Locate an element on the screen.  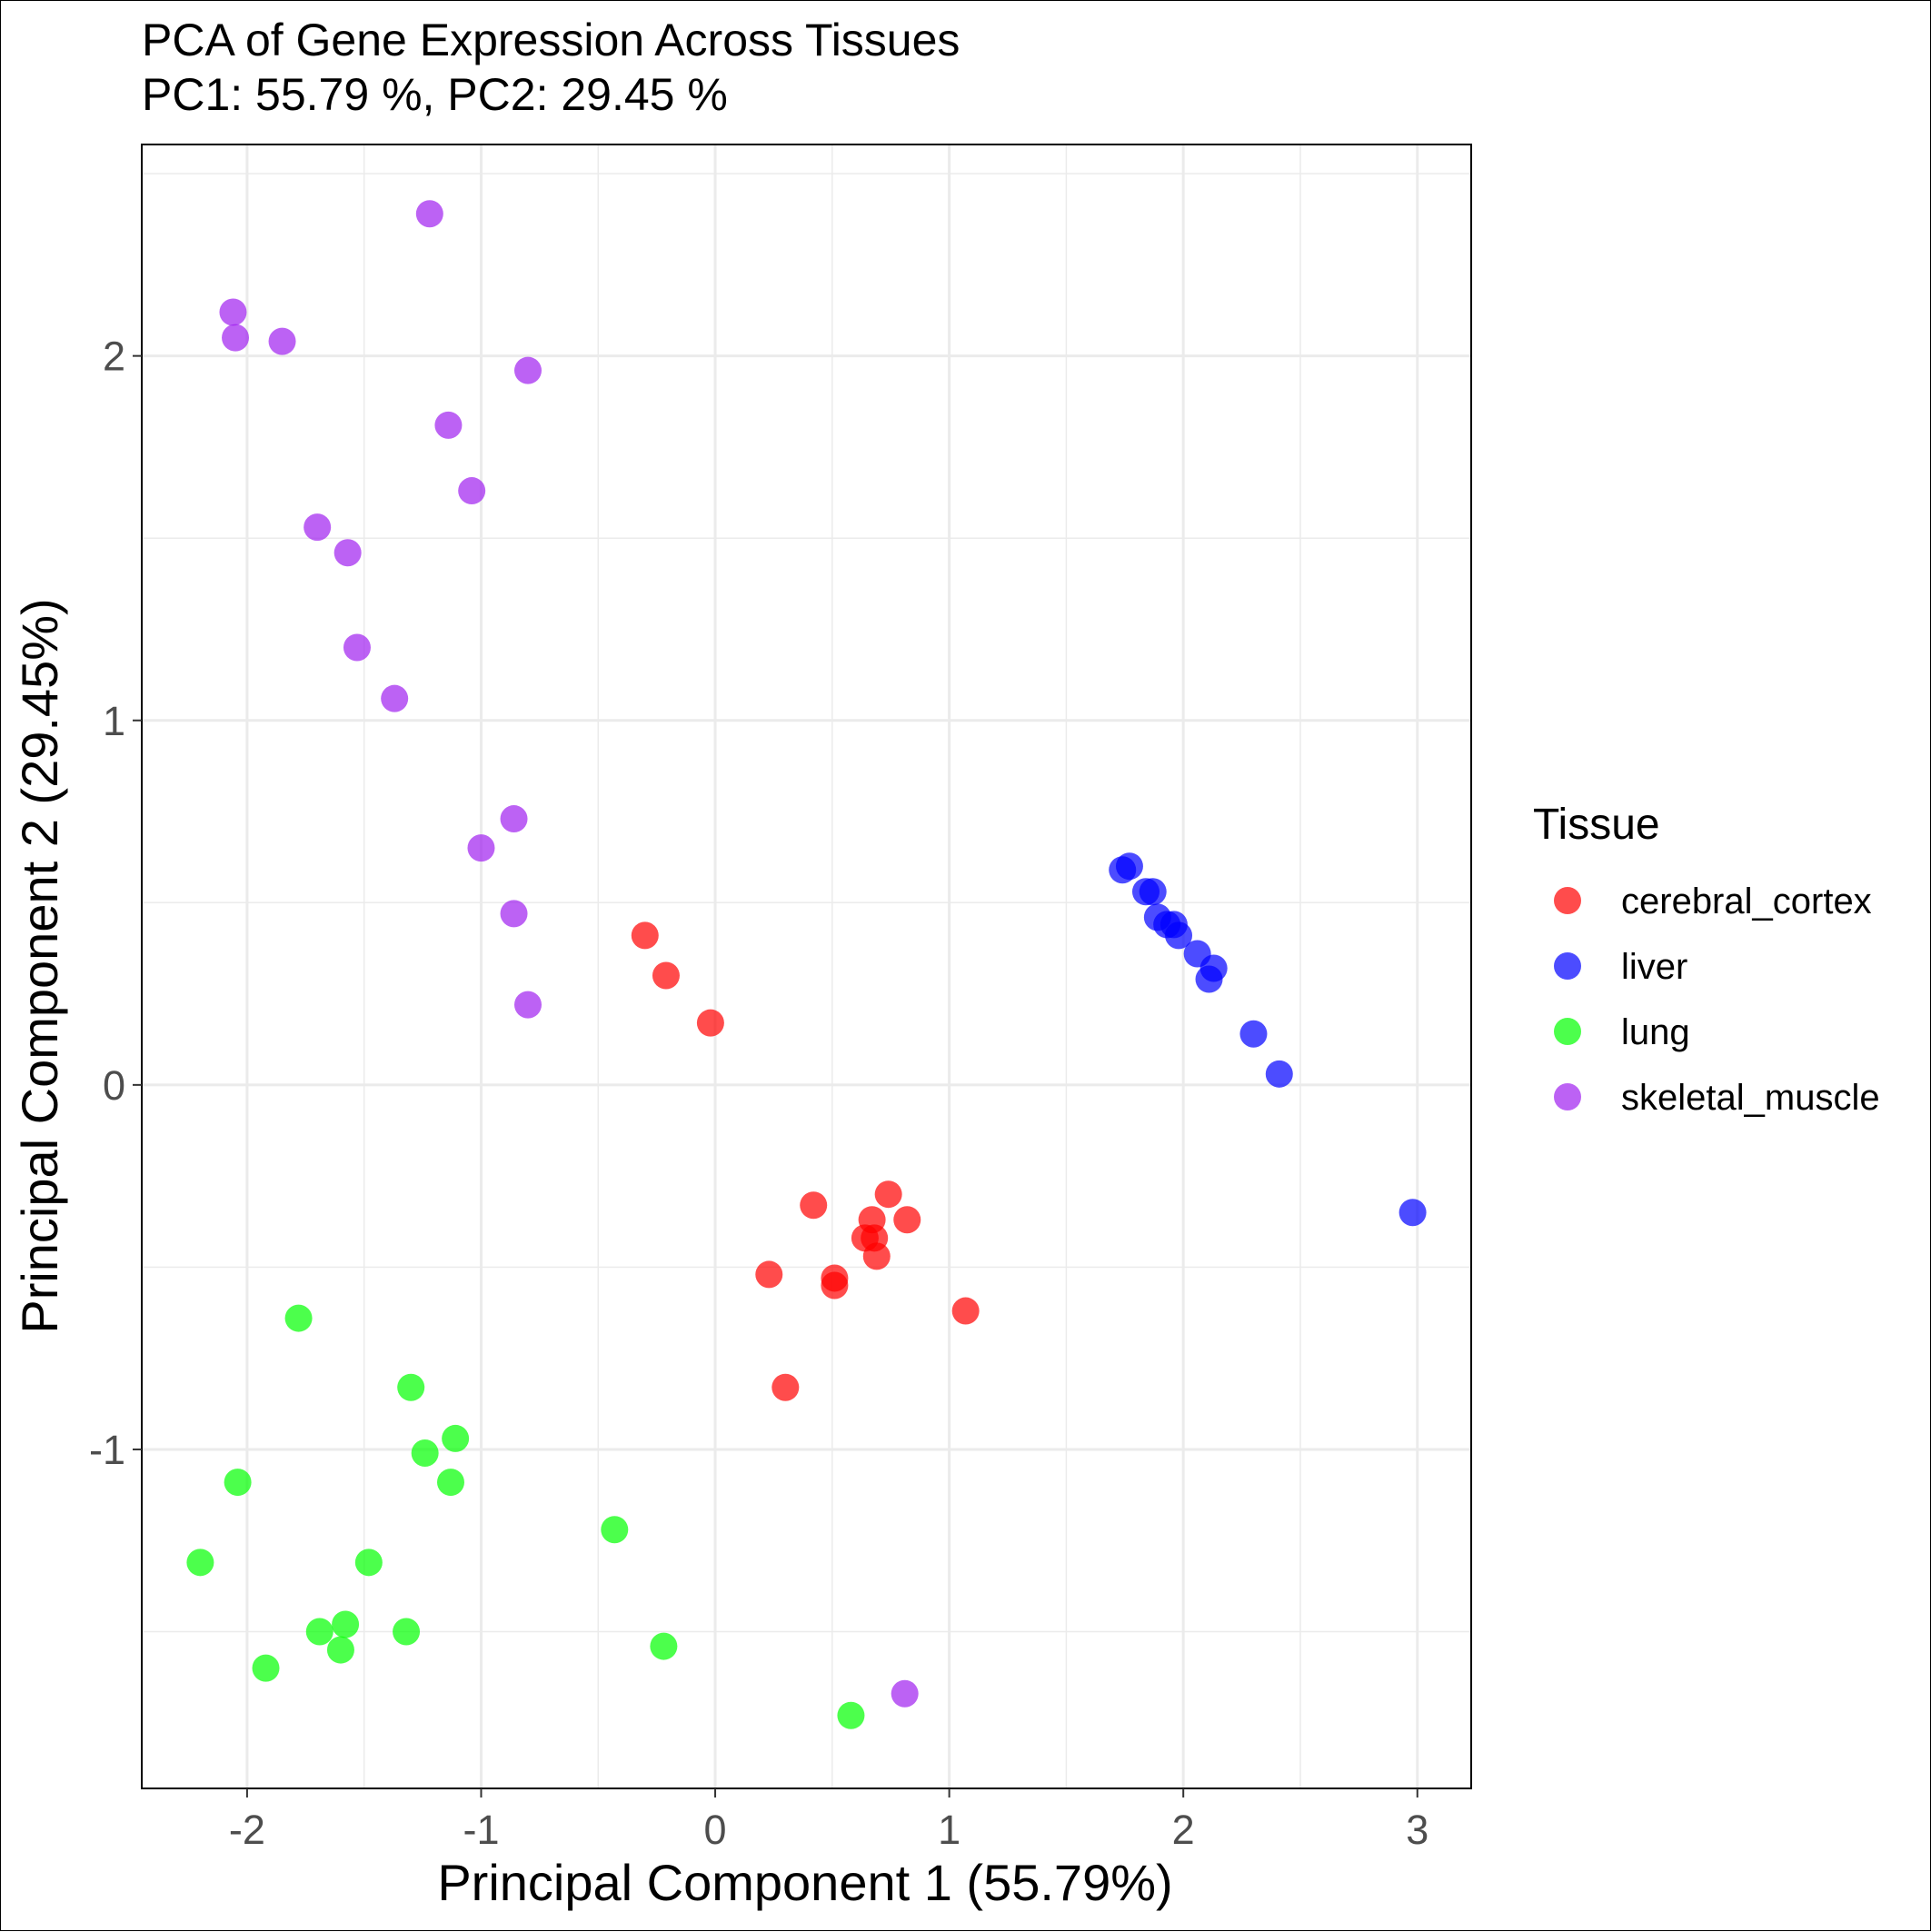
chart-subtitle: PC1: 55.79 %, PC2: 29.45 % is located at coordinates (435, 95).